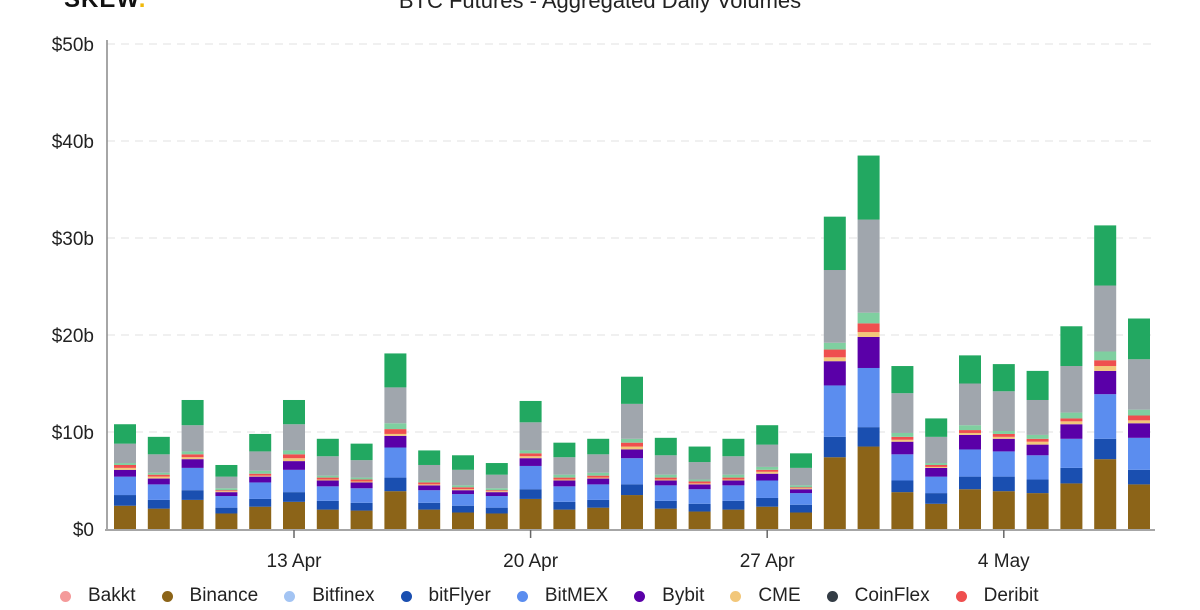  Describe the element at coordinates (878, 596) in the screenshot. I see `legend-item-coinflex: CoinFlex` at that location.